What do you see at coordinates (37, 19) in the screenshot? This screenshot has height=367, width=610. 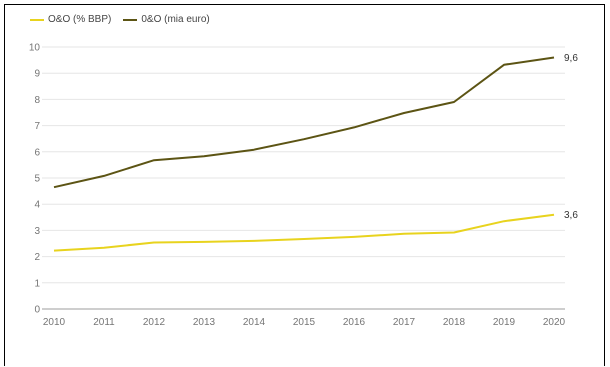 I see `legend-swatch-bbp` at bounding box center [37, 19].